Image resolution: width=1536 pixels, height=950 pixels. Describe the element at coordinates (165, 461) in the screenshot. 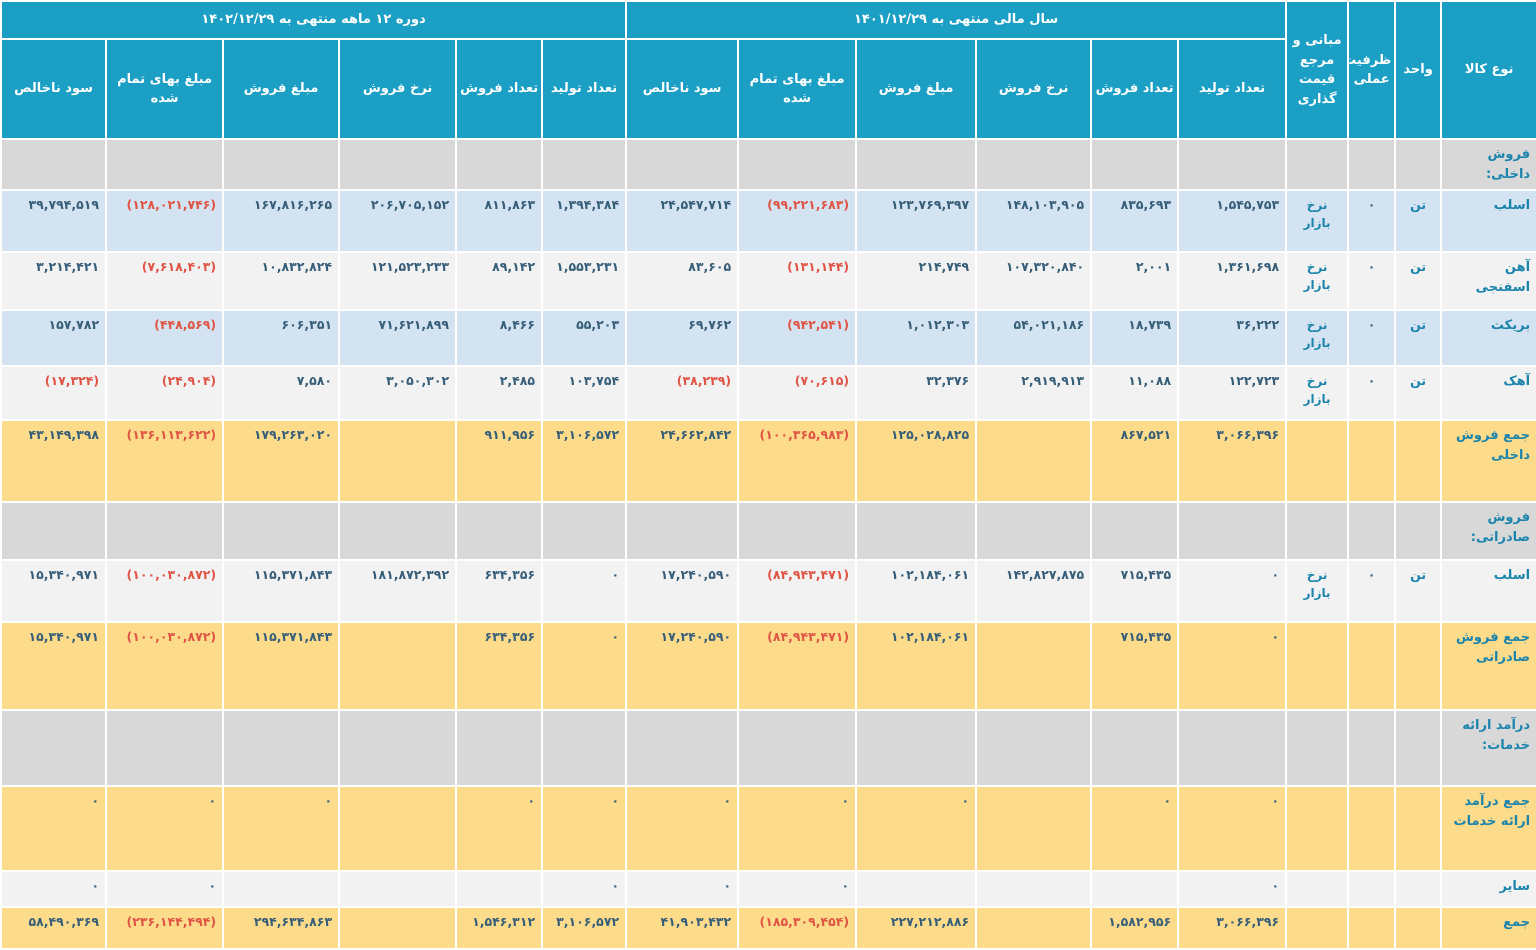

I see `p12-cost-amount: (۱۳۶,۱۱۳,۶۲۲)` at that location.